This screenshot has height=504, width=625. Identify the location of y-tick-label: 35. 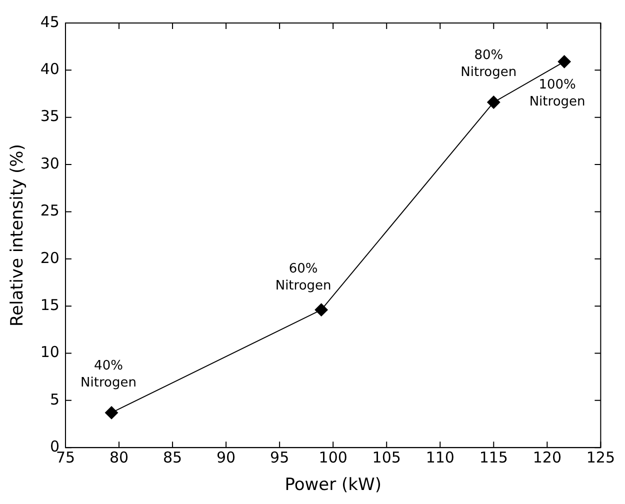
(50, 116).